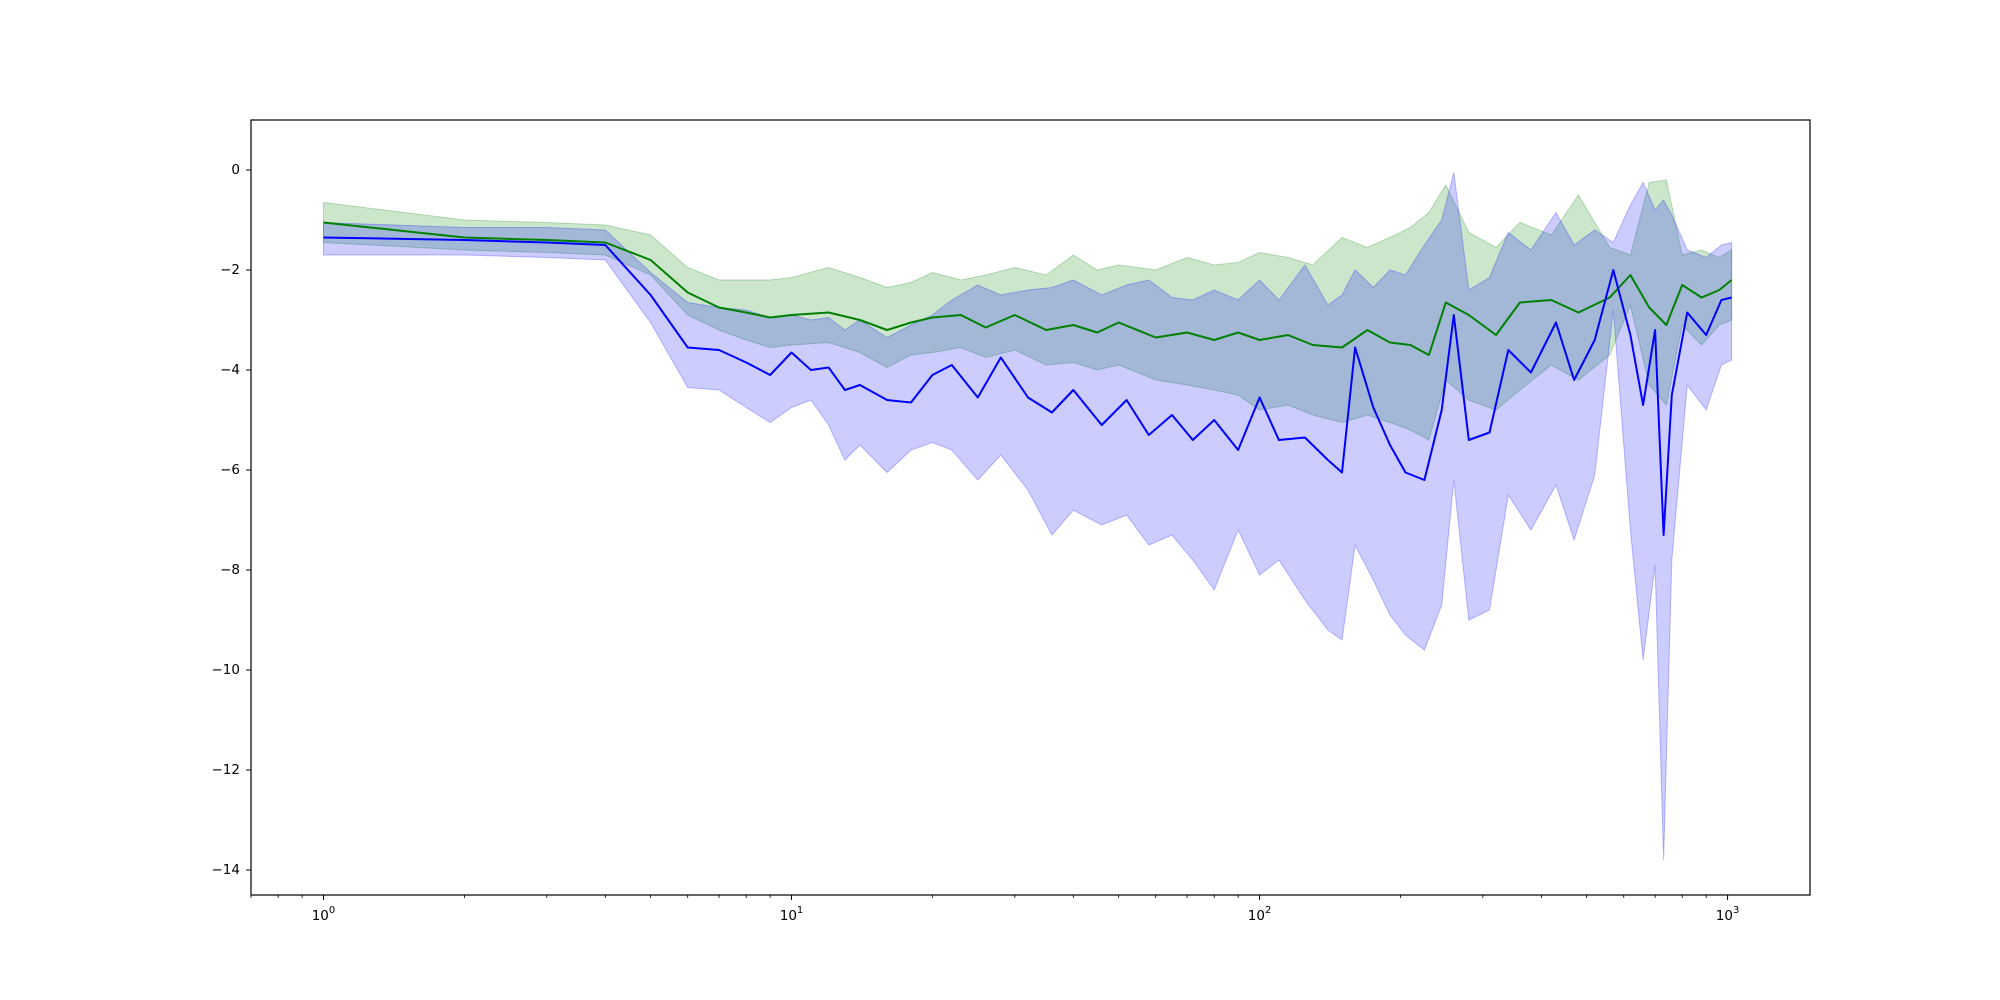 The image size is (2000, 1000). Describe the element at coordinates (231, 520) in the screenshot. I see `y-axis: 0 −2 −4 −6 −8 −10` at that location.